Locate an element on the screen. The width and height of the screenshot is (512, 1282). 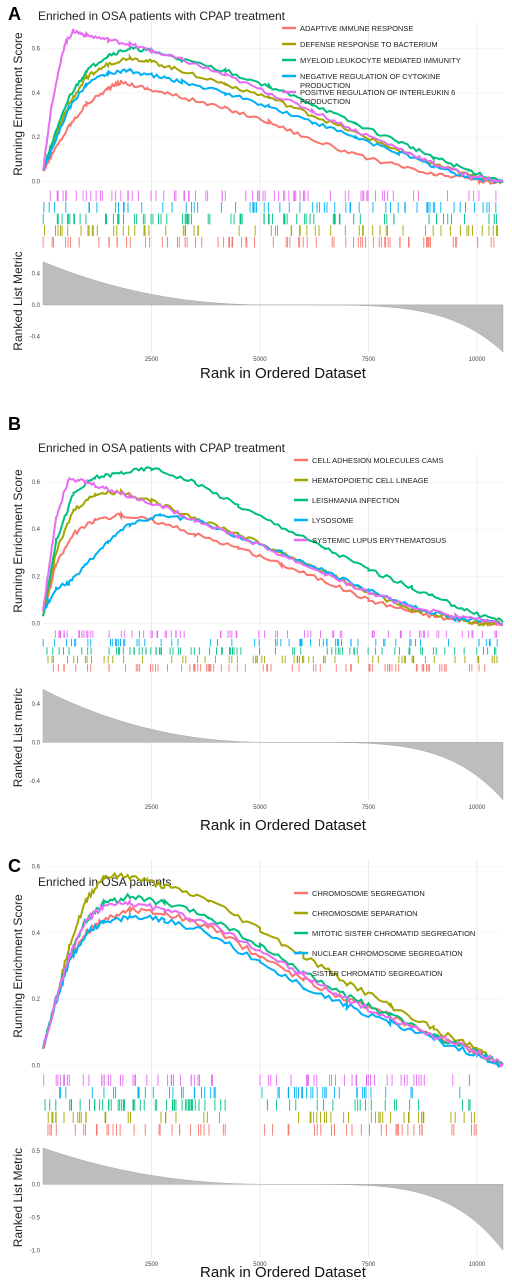
panel-letter: C is located at coordinates (14, 866).